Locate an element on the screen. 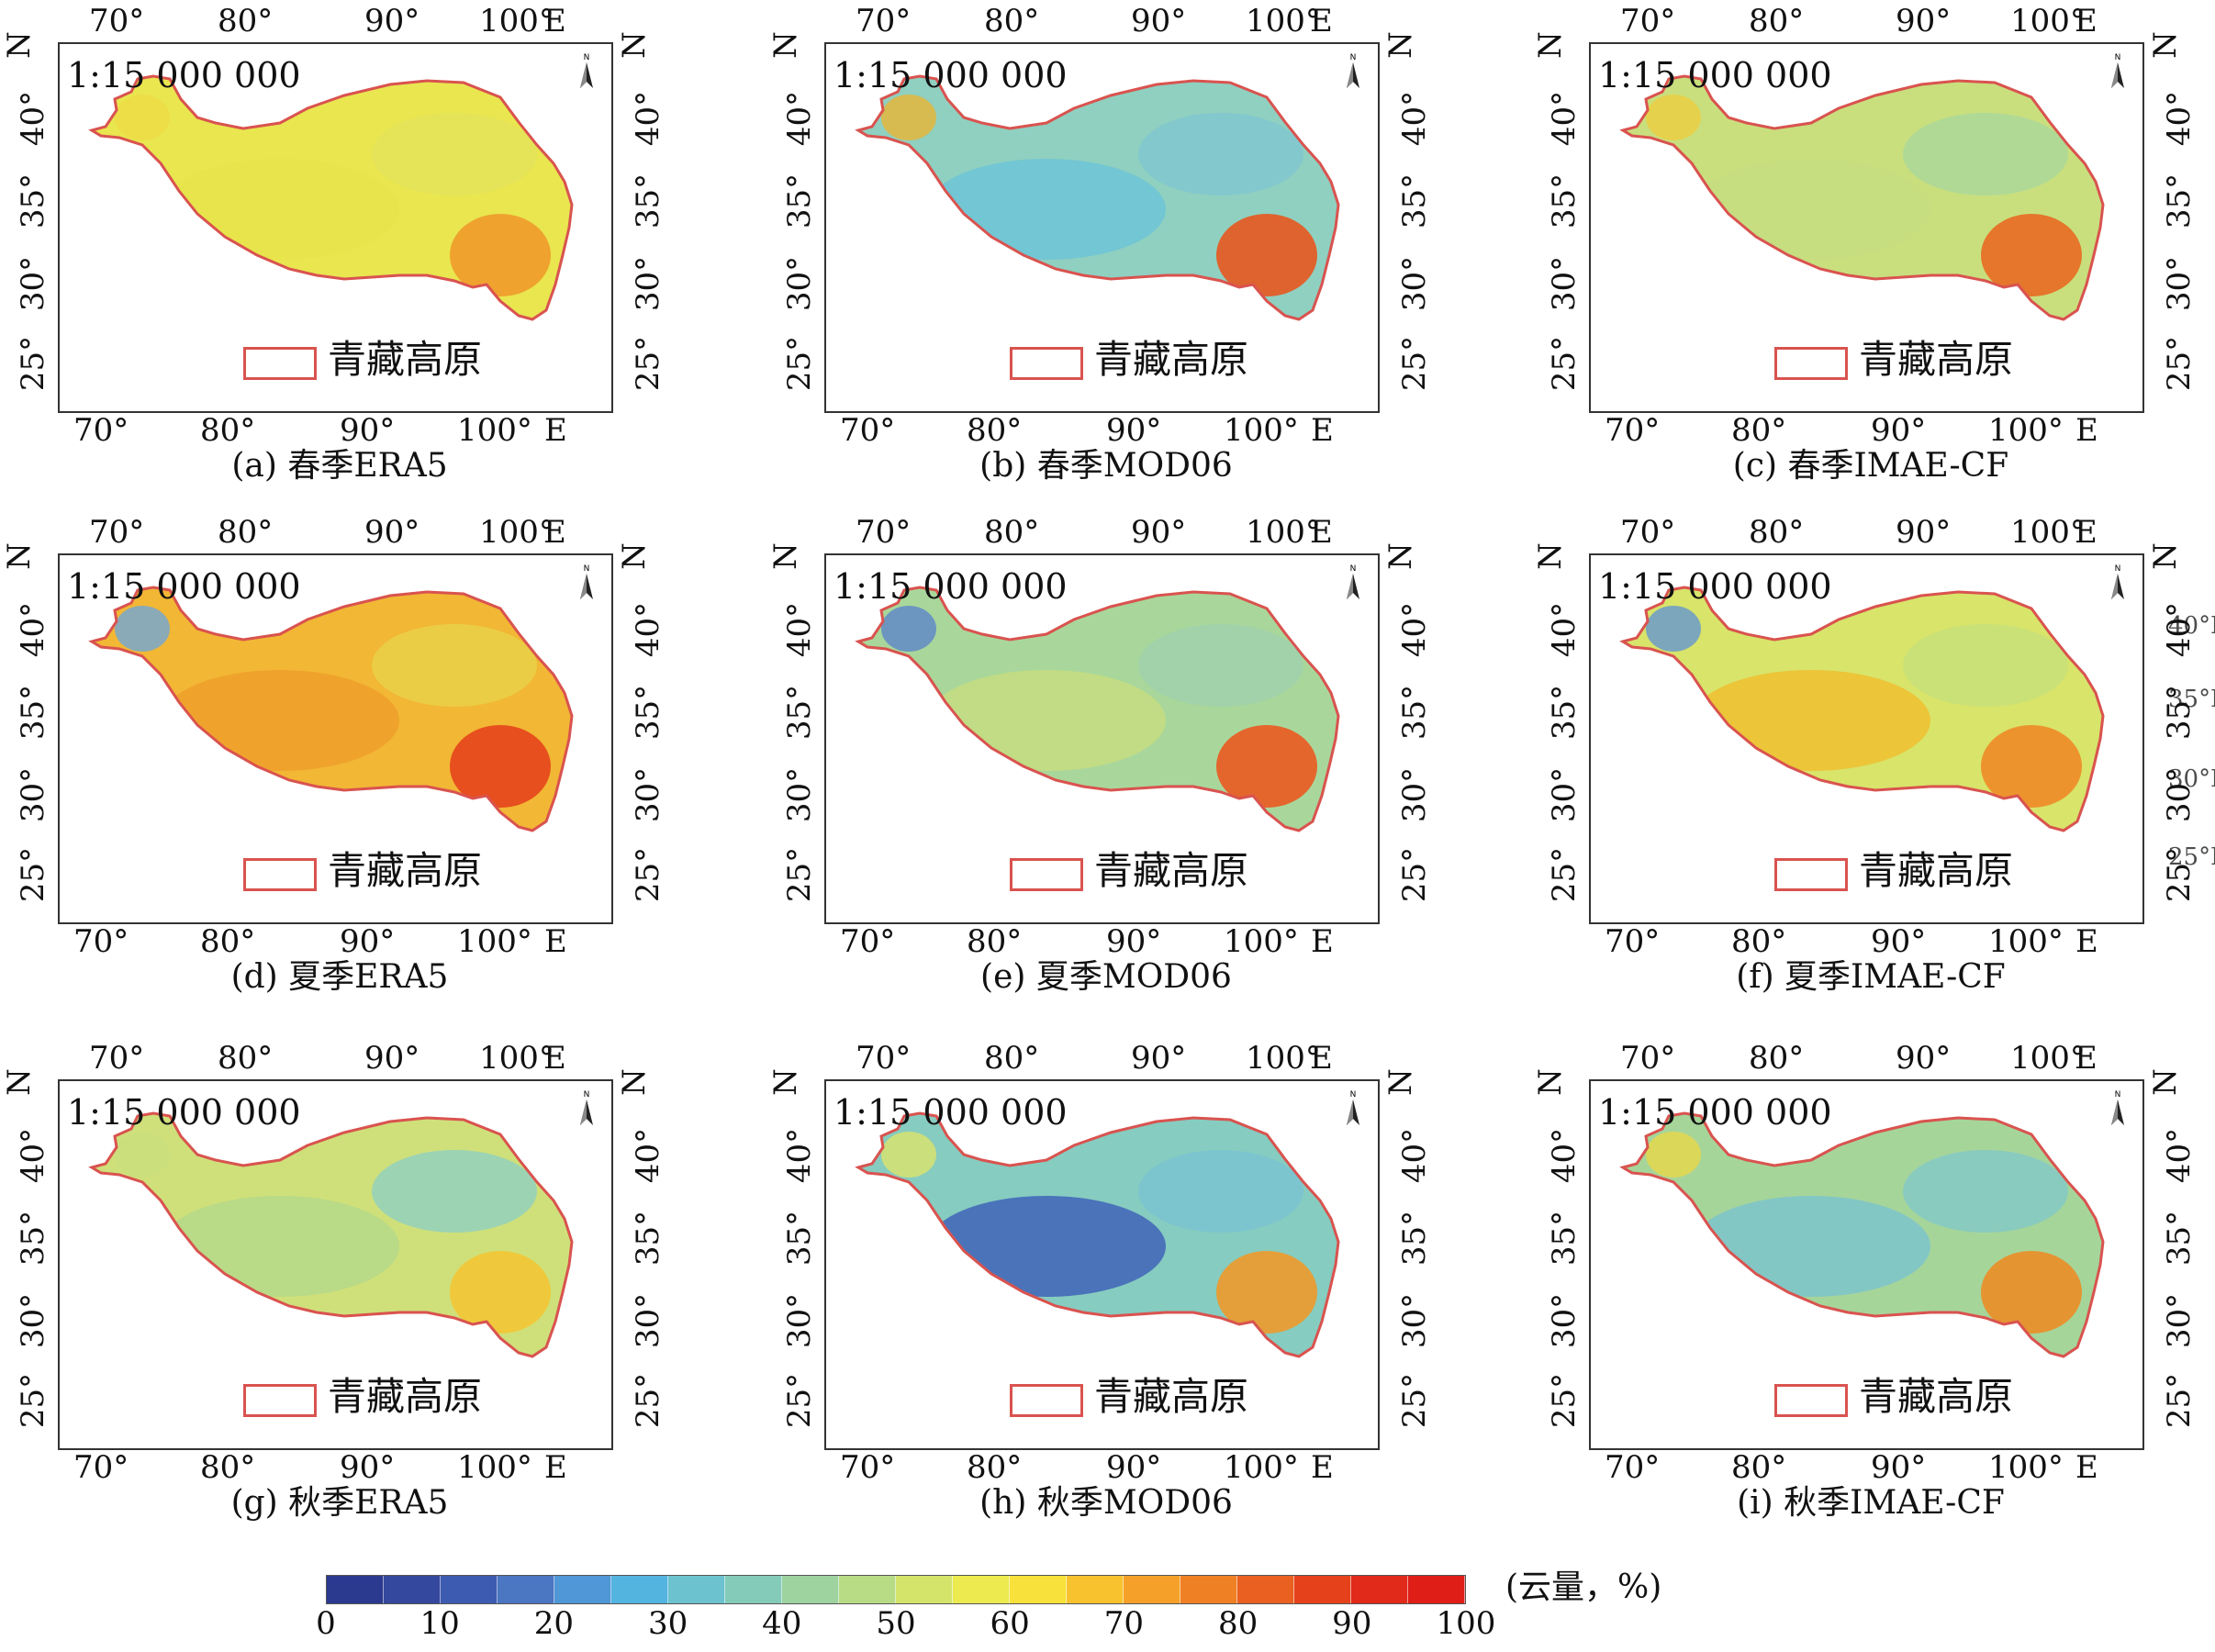 The width and height of the screenshot is (2215, 1652). colorbar-tick-label: 0 is located at coordinates (326, 1624).